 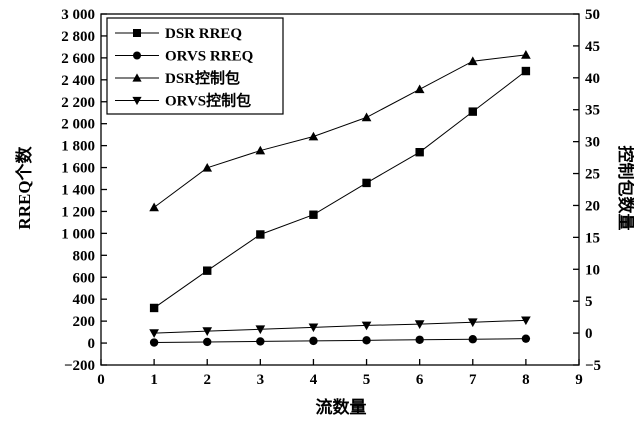 What do you see at coordinates (592, 111) in the screenshot?
I see `y2-tick-label: 35` at bounding box center [592, 111].